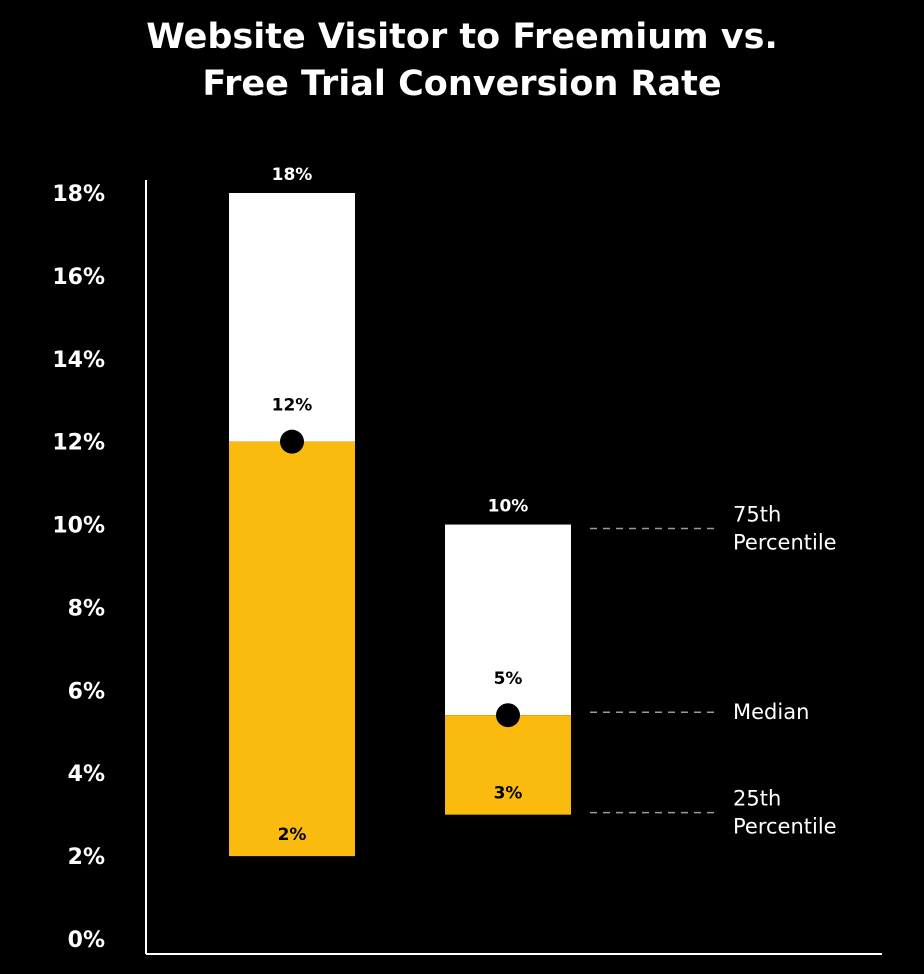 The width and height of the screenshot is (924, 974). I want to click on box-0-lower-section, so click(292, 649).